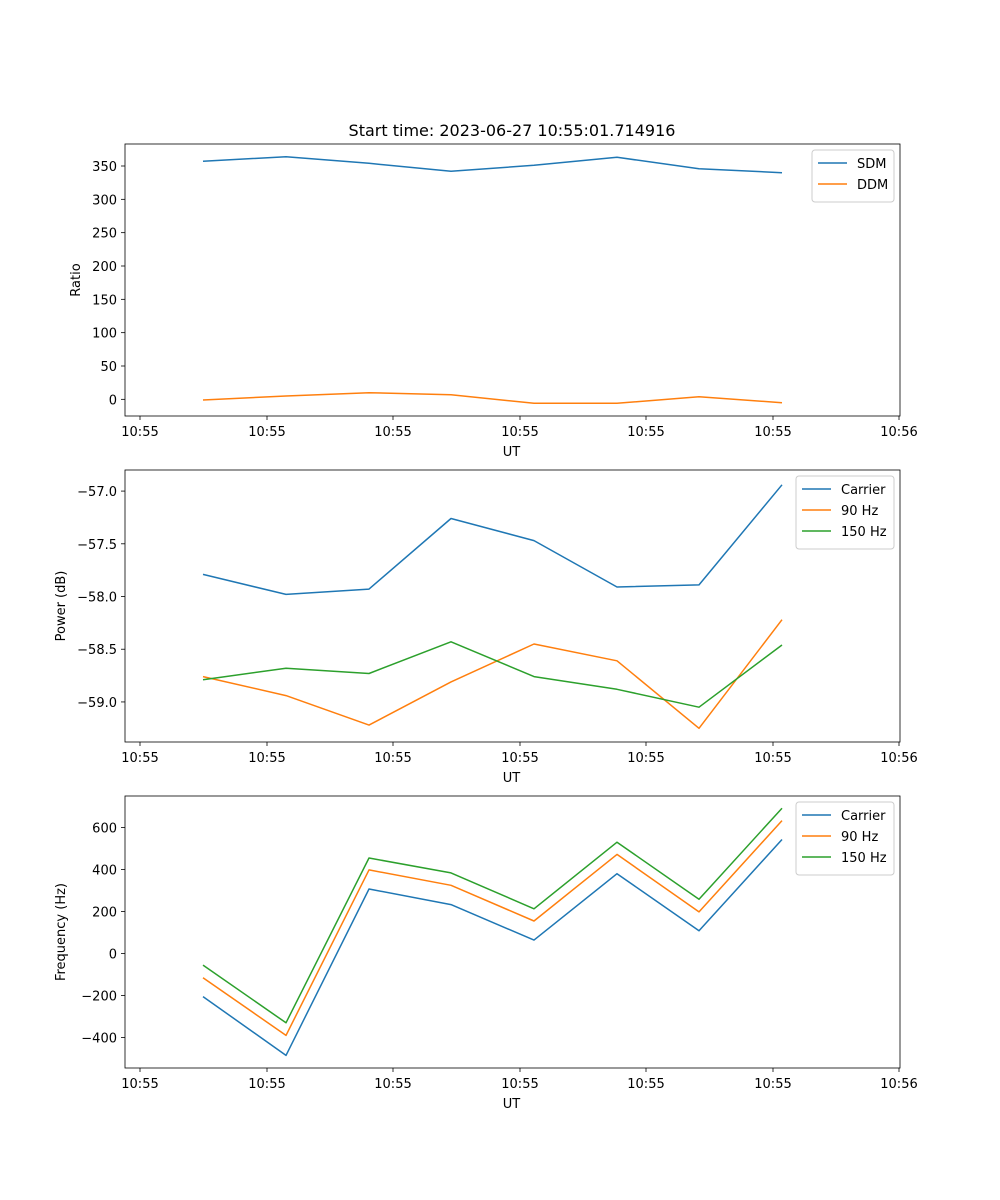 This screenshot has width=1000, height=1200. What do you see at coordinates (492, 398) in the screenshot?
I see `series-line-ddm` at bounding box center [492, 398].